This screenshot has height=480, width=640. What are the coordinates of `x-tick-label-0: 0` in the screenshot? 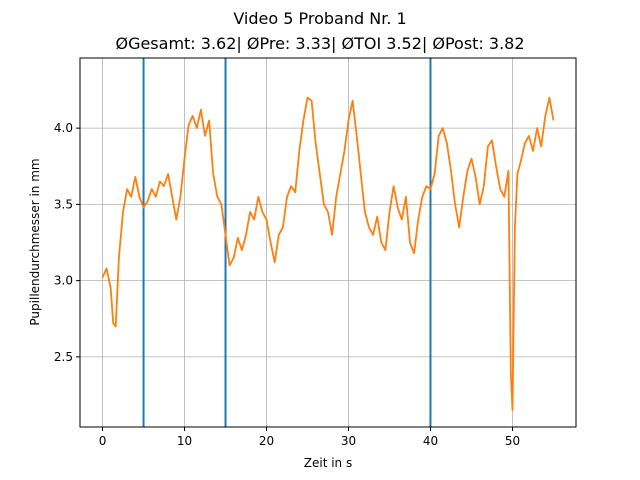 It's located at (103, 441).